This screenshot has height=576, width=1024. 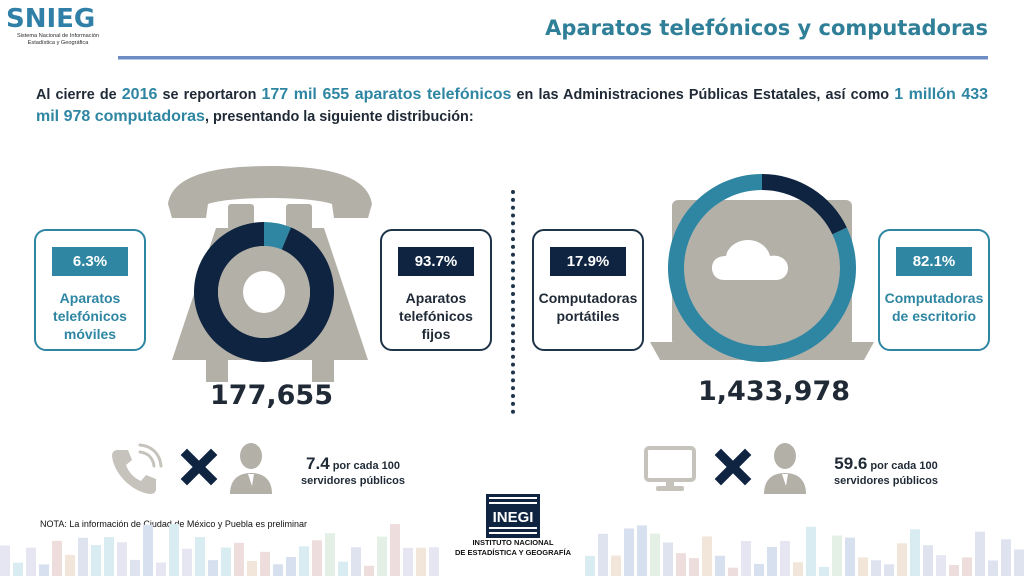 I want to click on intro-computers: 1 millón 433 mil 978 computadoras, so click(x=512, y=105).